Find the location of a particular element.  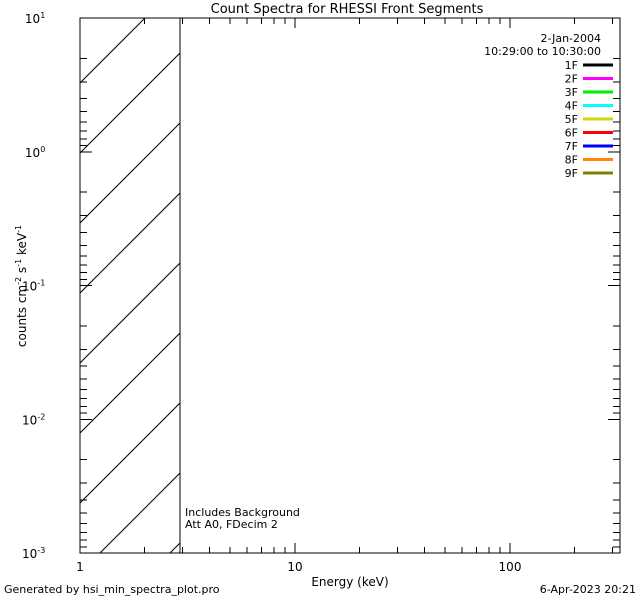

observation-time-range: 10:29:00 to 10:30:00 is located at coordinates (542, 51).